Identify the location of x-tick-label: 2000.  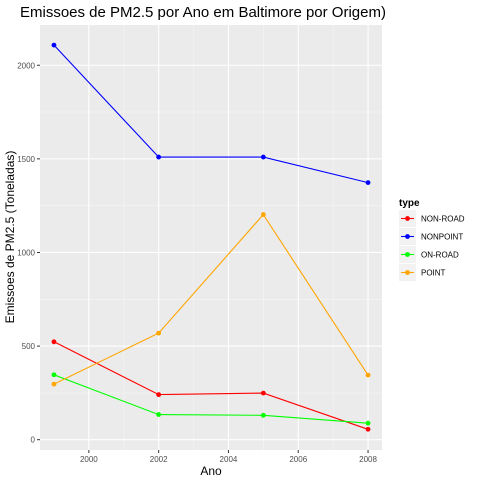
(89, 459).